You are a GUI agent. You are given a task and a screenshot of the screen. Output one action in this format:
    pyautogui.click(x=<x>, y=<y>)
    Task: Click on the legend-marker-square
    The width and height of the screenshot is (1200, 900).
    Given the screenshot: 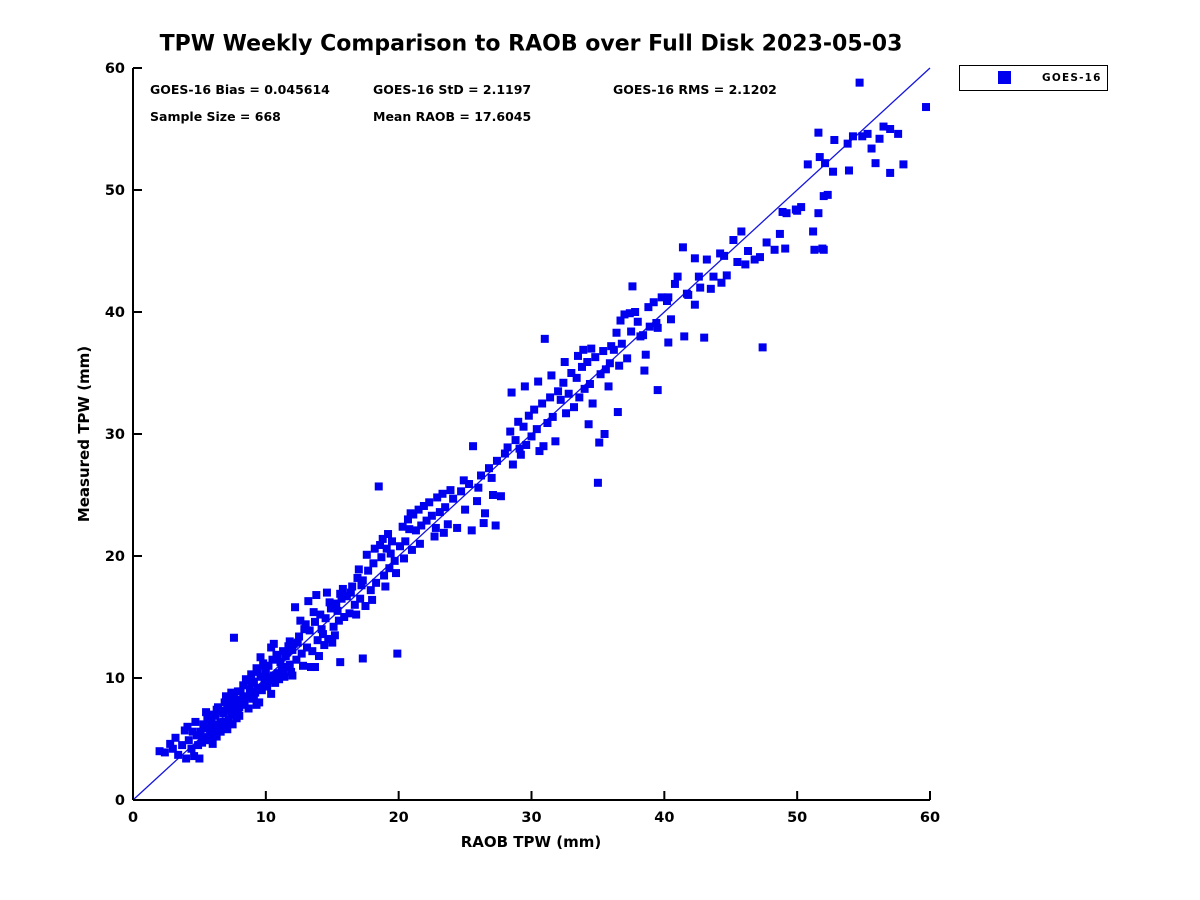 What is the action you would take?
    pyautogui.click(x=1004, y=77)
    